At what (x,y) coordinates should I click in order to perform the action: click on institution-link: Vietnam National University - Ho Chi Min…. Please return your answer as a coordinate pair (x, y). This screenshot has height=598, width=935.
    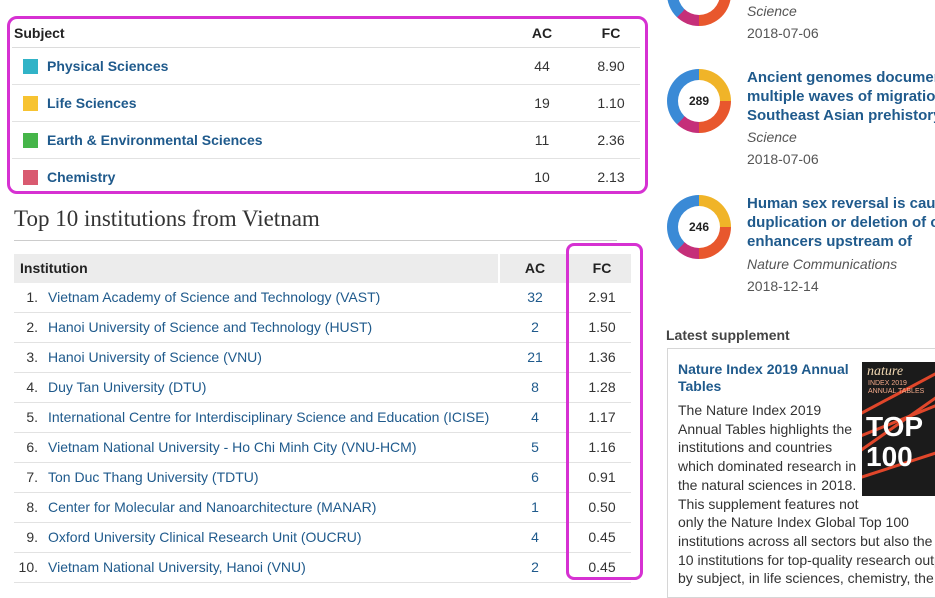
    Looking at the image, I should click on (232, 447).